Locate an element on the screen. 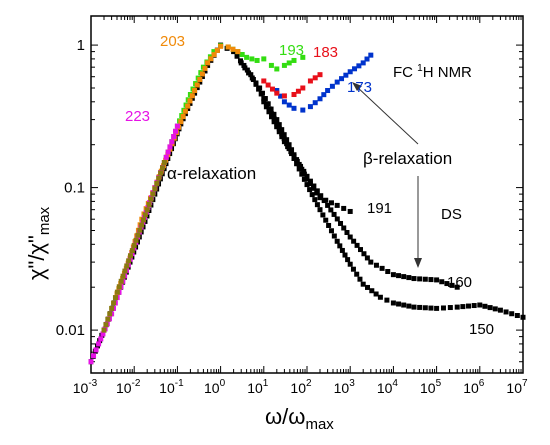 Image resolution: width=550 pixels, height=445 pixels. x-tick-label: 10¹ is located at coordinates (258, 387).